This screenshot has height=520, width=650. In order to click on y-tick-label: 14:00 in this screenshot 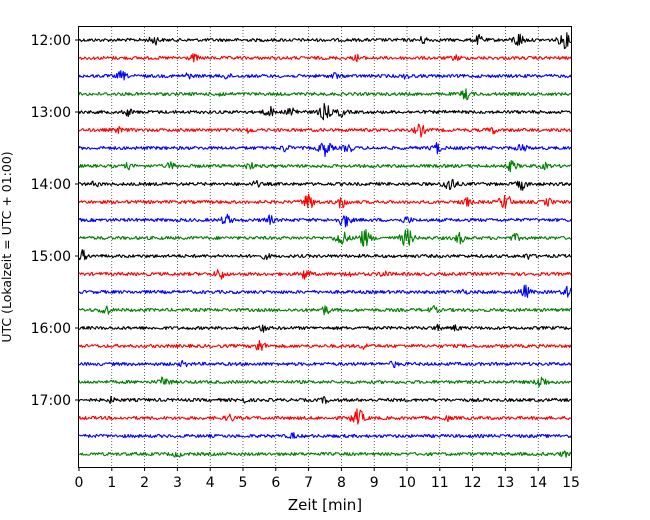, I will do `click(51, 185)`.